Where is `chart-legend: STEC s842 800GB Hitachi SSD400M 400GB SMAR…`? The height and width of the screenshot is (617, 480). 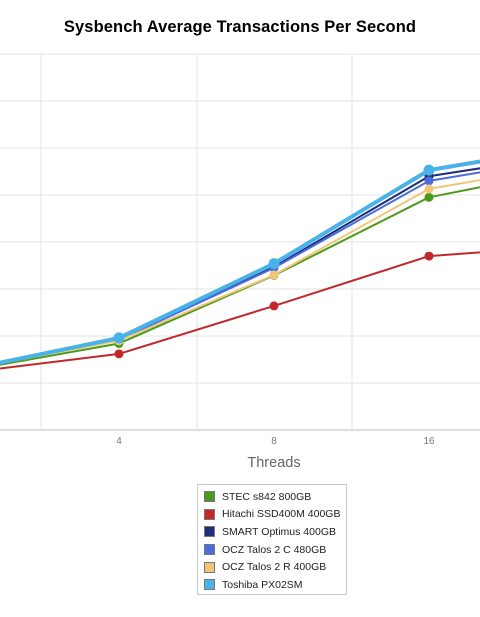
chart-legend: STEC s842 800GB Hitachi SSD400M 400GB SMAR… is located at coordinates (272, 539).